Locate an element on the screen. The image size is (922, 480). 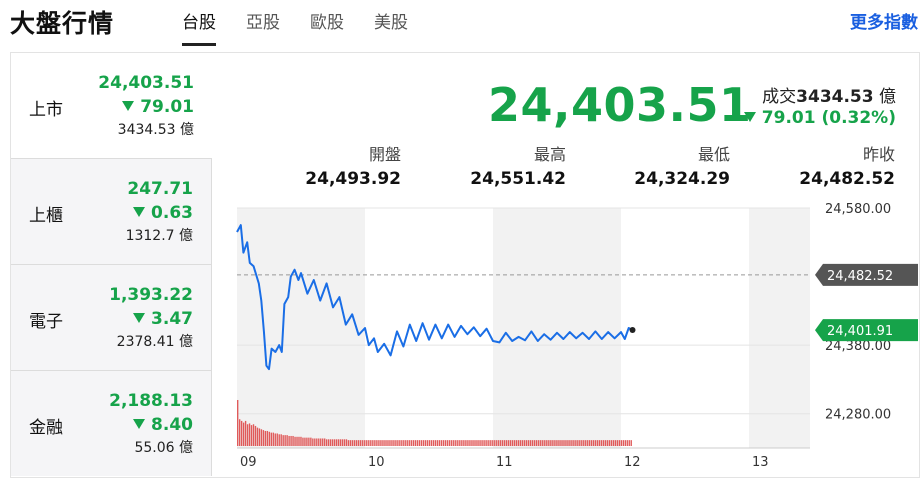
index-change: 79.01 is located at coordinates (146, 107).